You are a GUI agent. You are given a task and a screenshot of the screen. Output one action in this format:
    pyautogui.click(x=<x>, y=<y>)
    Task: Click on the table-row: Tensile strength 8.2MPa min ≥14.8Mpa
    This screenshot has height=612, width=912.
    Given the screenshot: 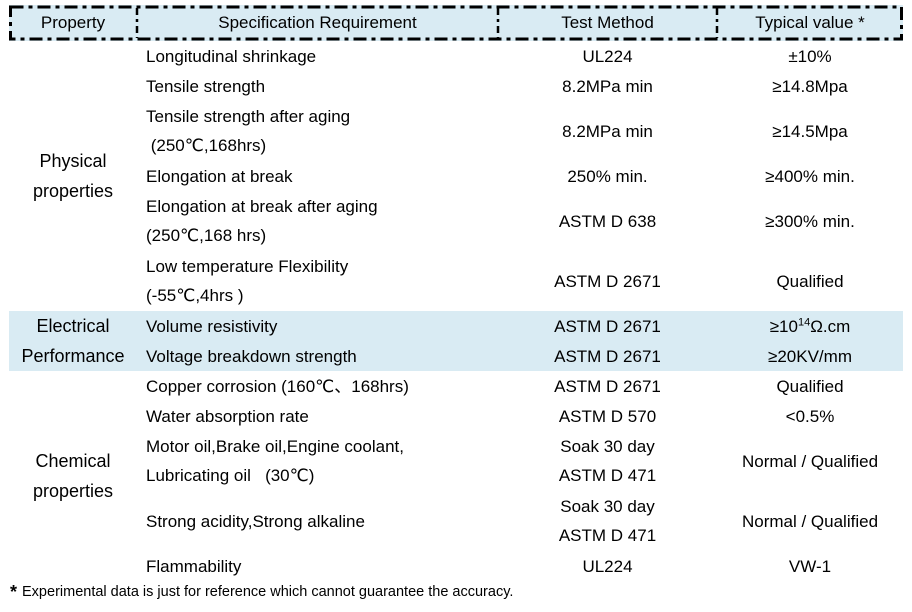 What is the action you would take?
    pyautogui.click(x=456, y=86)
    